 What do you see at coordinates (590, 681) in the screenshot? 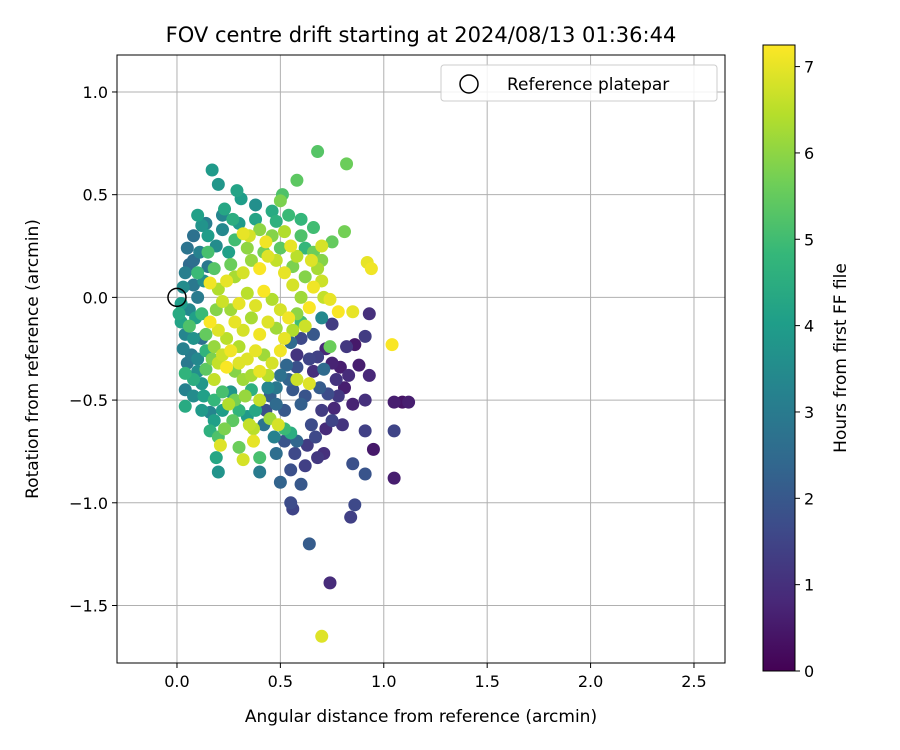
I see `x-tick-label: 2.0` at bounding box center [590, 681].